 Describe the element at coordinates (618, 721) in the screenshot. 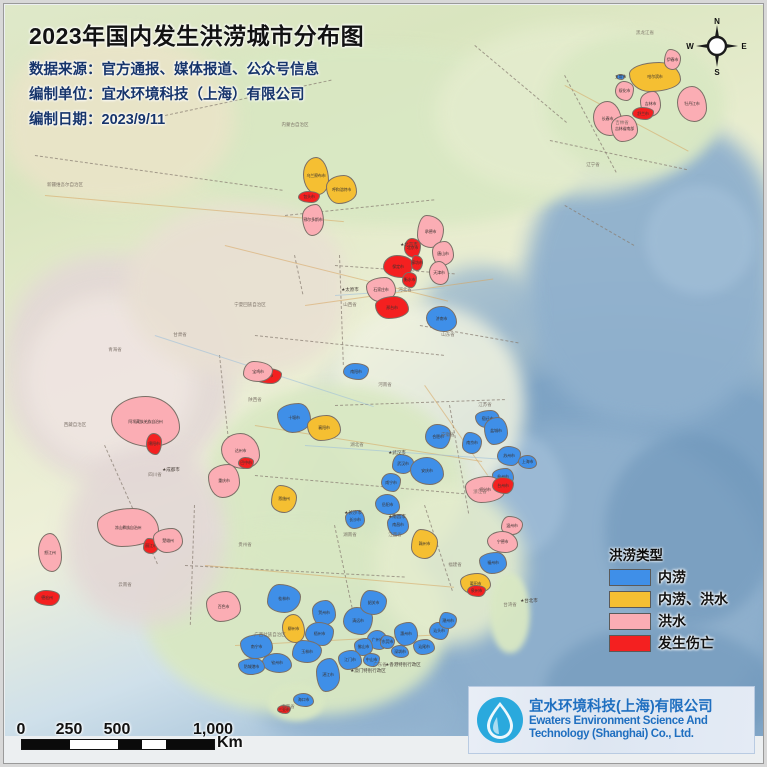

I see `logo-company-en-1: Ewaters Environment Science And` at that location.